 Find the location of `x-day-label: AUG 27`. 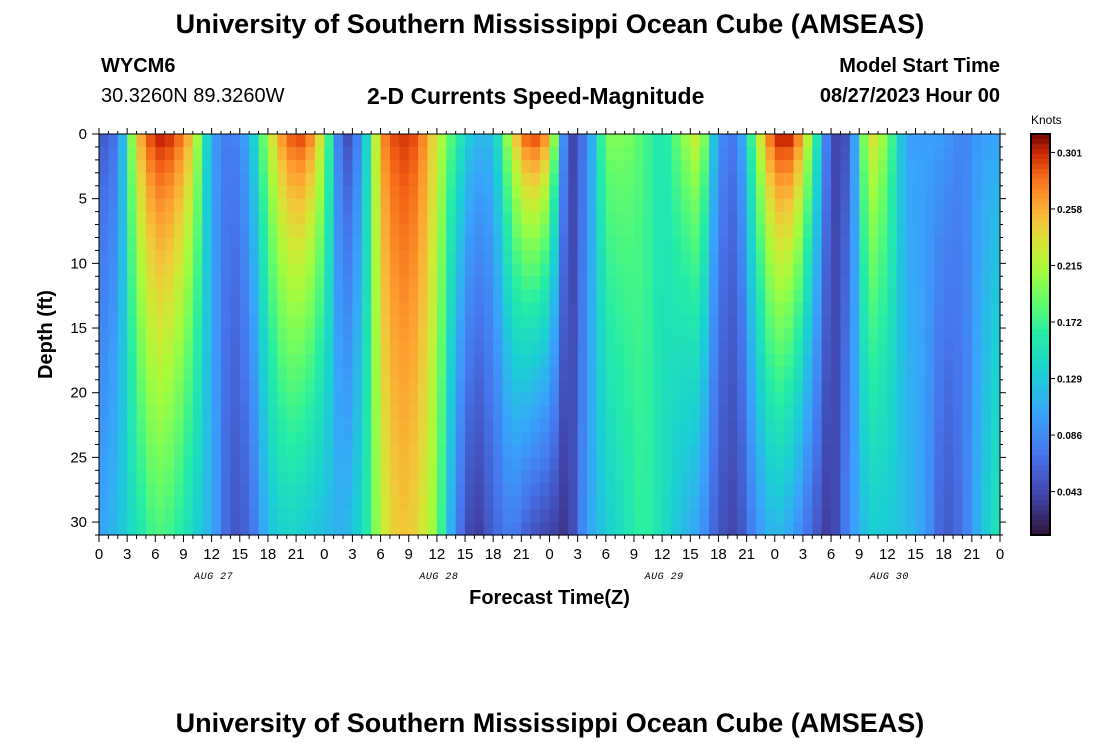

x-day-label: AUG 27 is located at coordinates (213, 577).